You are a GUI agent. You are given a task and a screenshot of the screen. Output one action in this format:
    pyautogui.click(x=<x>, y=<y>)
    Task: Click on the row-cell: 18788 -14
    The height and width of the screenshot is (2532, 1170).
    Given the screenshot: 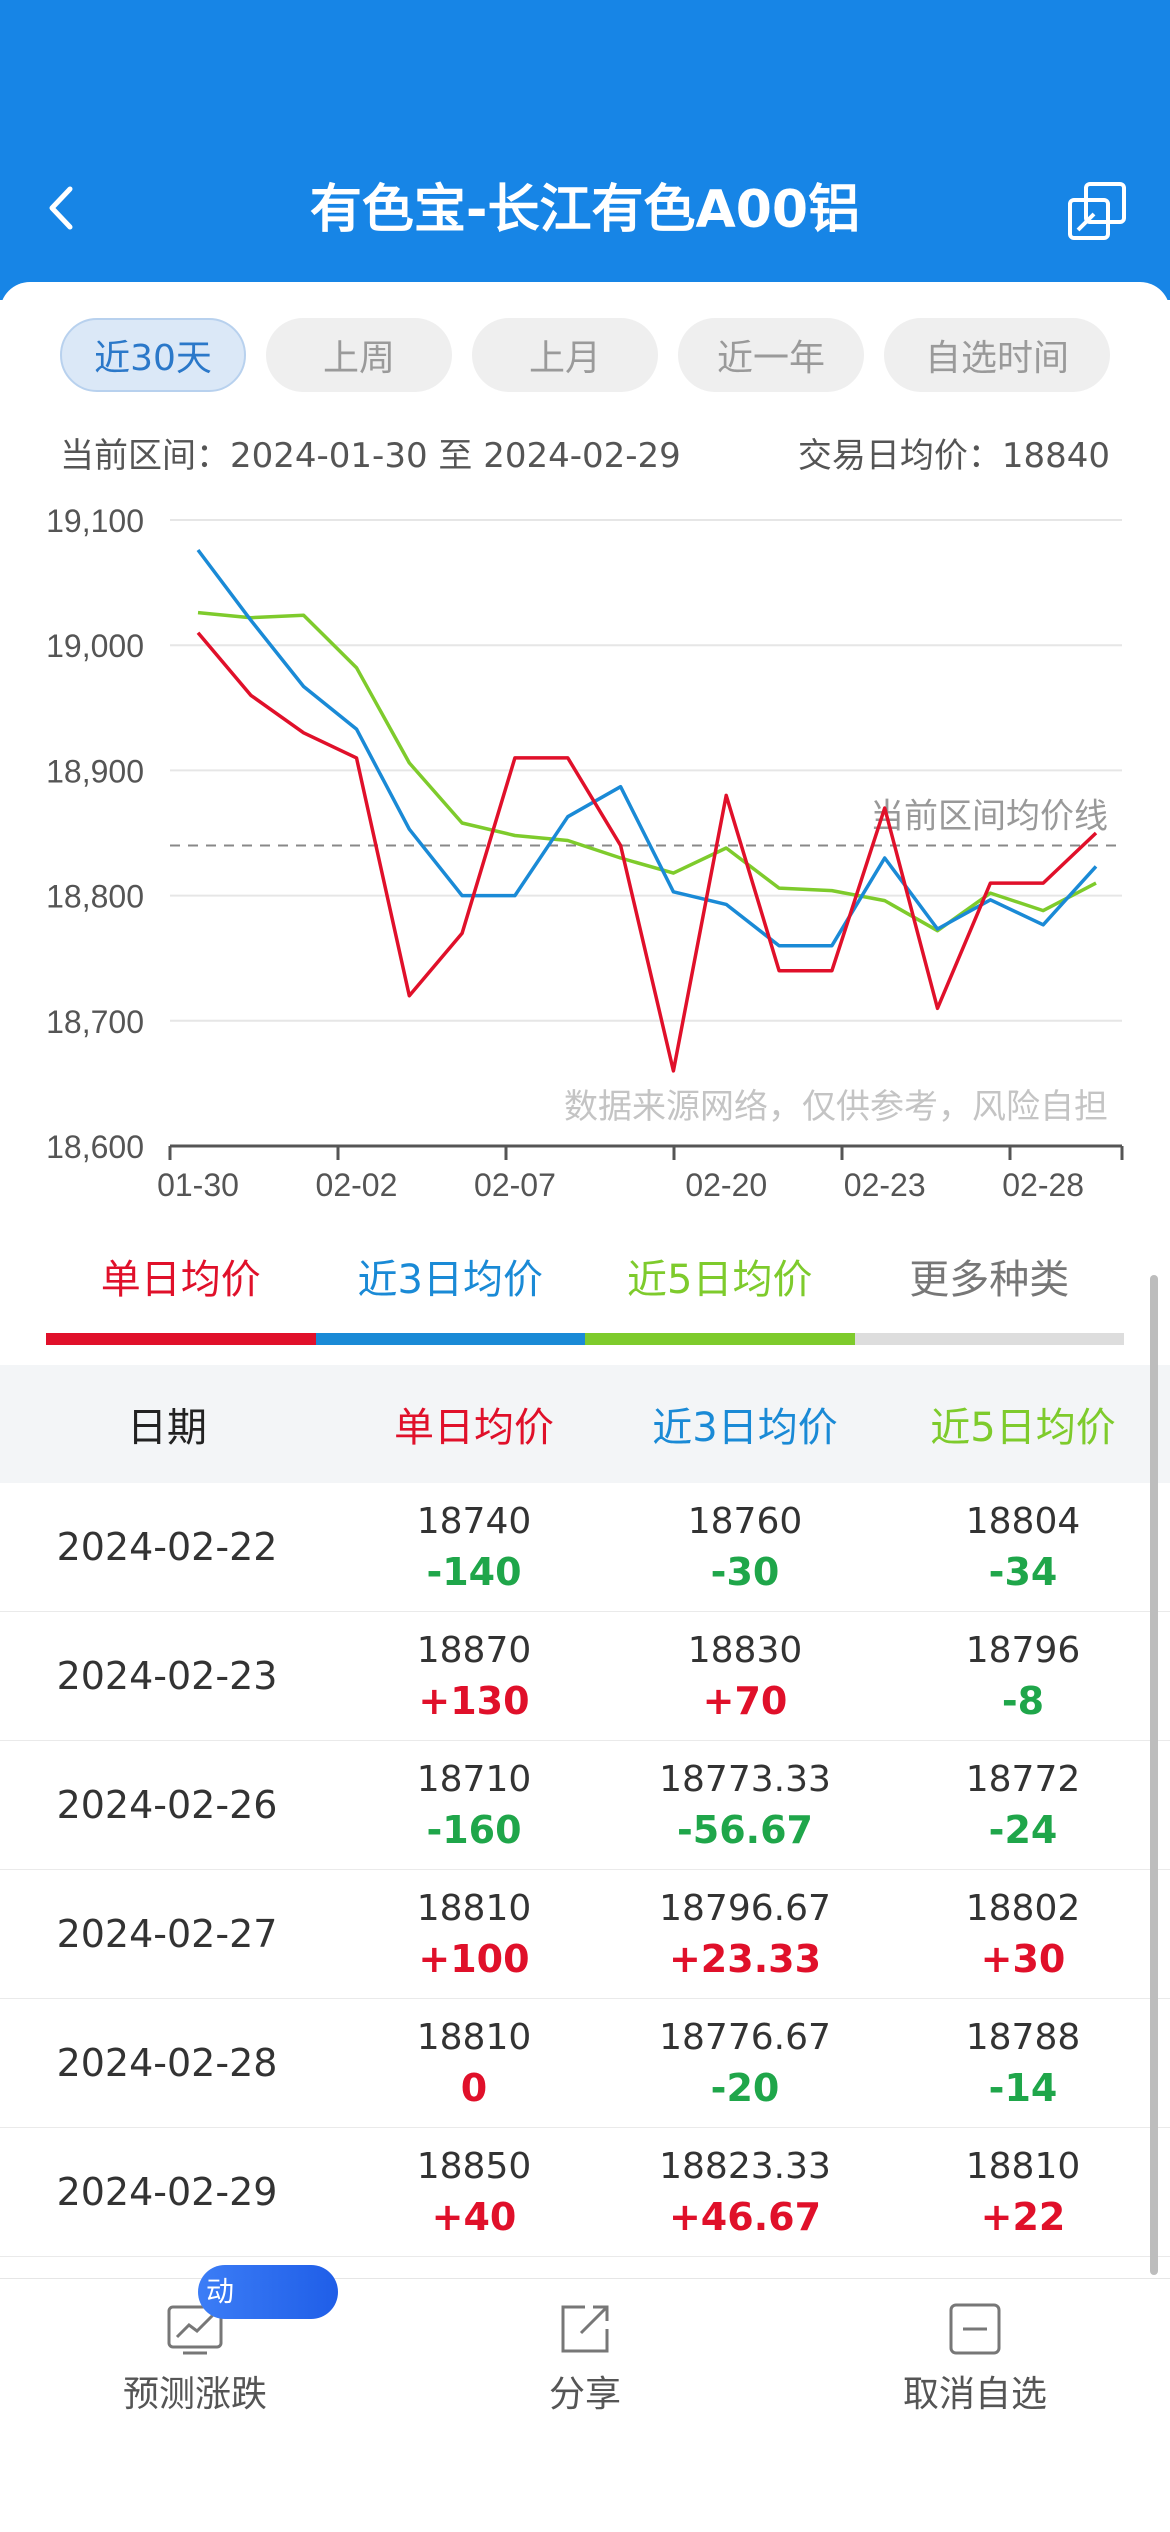 What is the action you would take?
    pyautogui.click(x=1023, y=2063)
    